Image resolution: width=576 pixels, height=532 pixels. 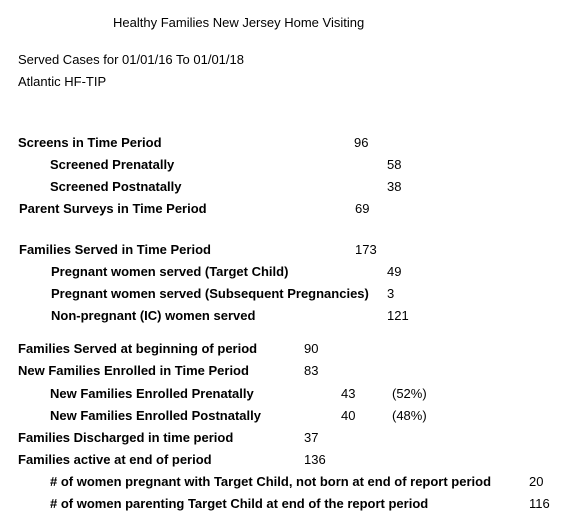 What do you see at coordinates (116, 186) in the screenshot?
I see `screened-postnatally-label: Screened Postnatally` at bounding box center [116, 186].